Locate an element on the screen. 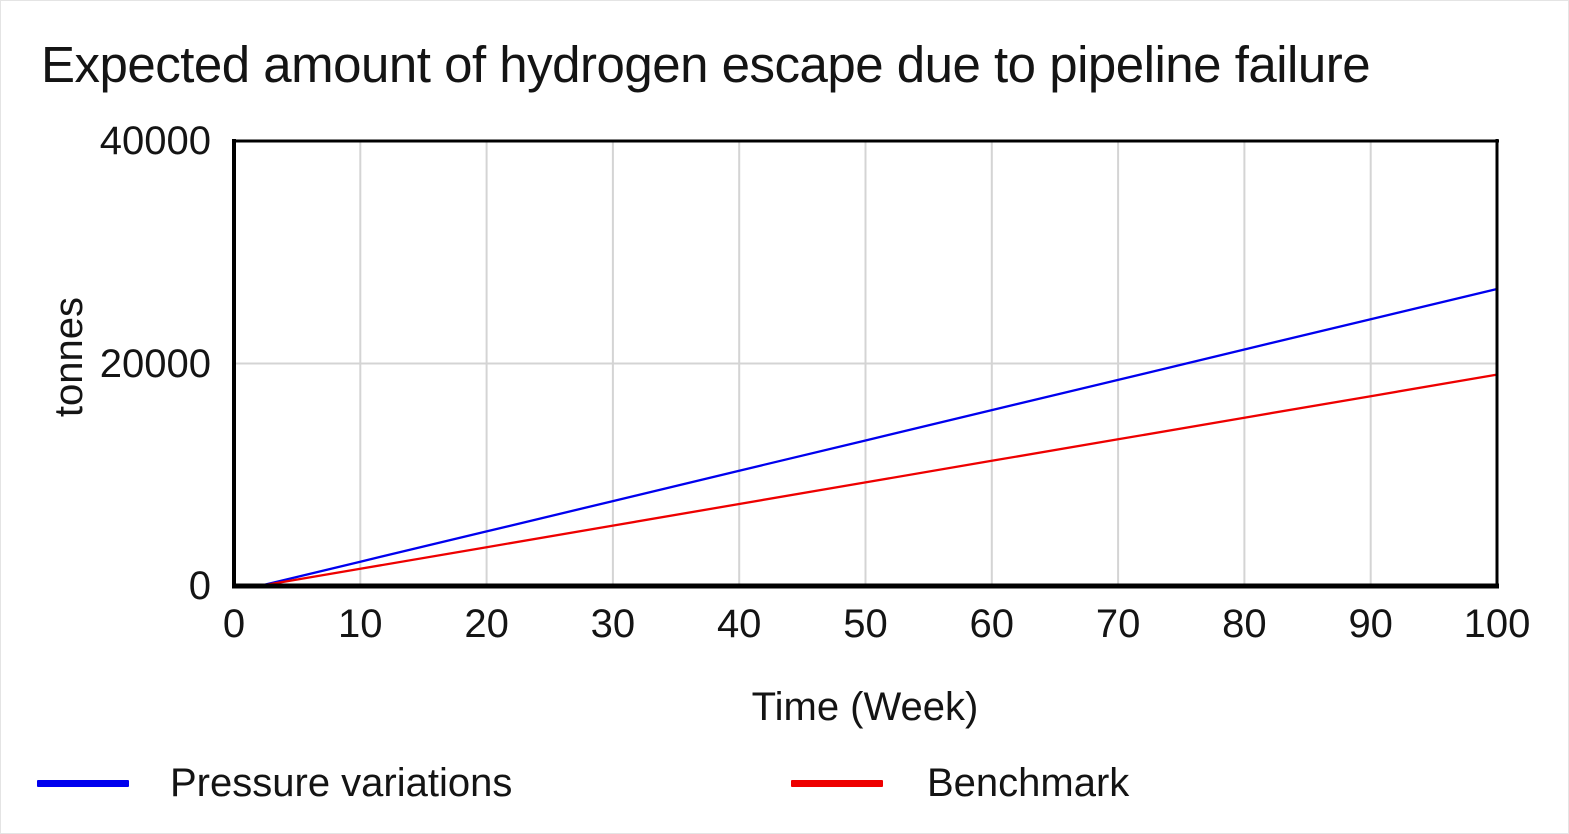 The image size is (1569, 834). x-tick-label-0: 0 is located at coordinates (234, 624).